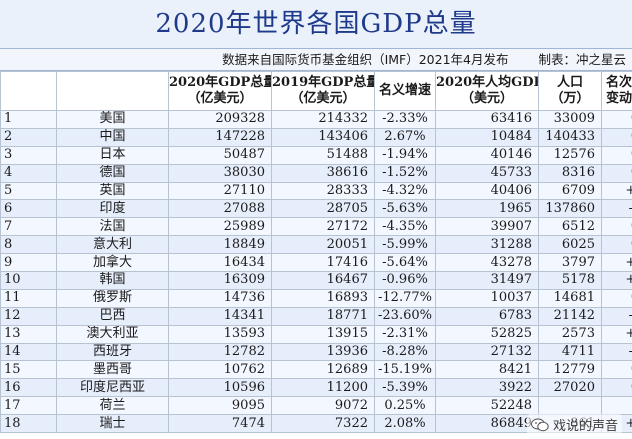  Describe the element at coordinates (405, 298) in the screenshot. I see `cell-growth: -12.77%` at that location.